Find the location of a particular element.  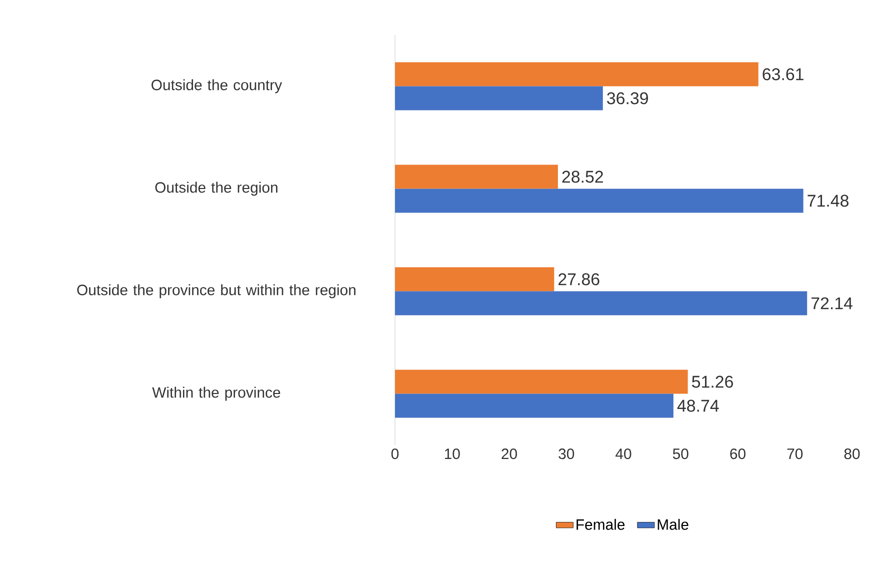

legend-label: Female is located at coordinates (600, 524).